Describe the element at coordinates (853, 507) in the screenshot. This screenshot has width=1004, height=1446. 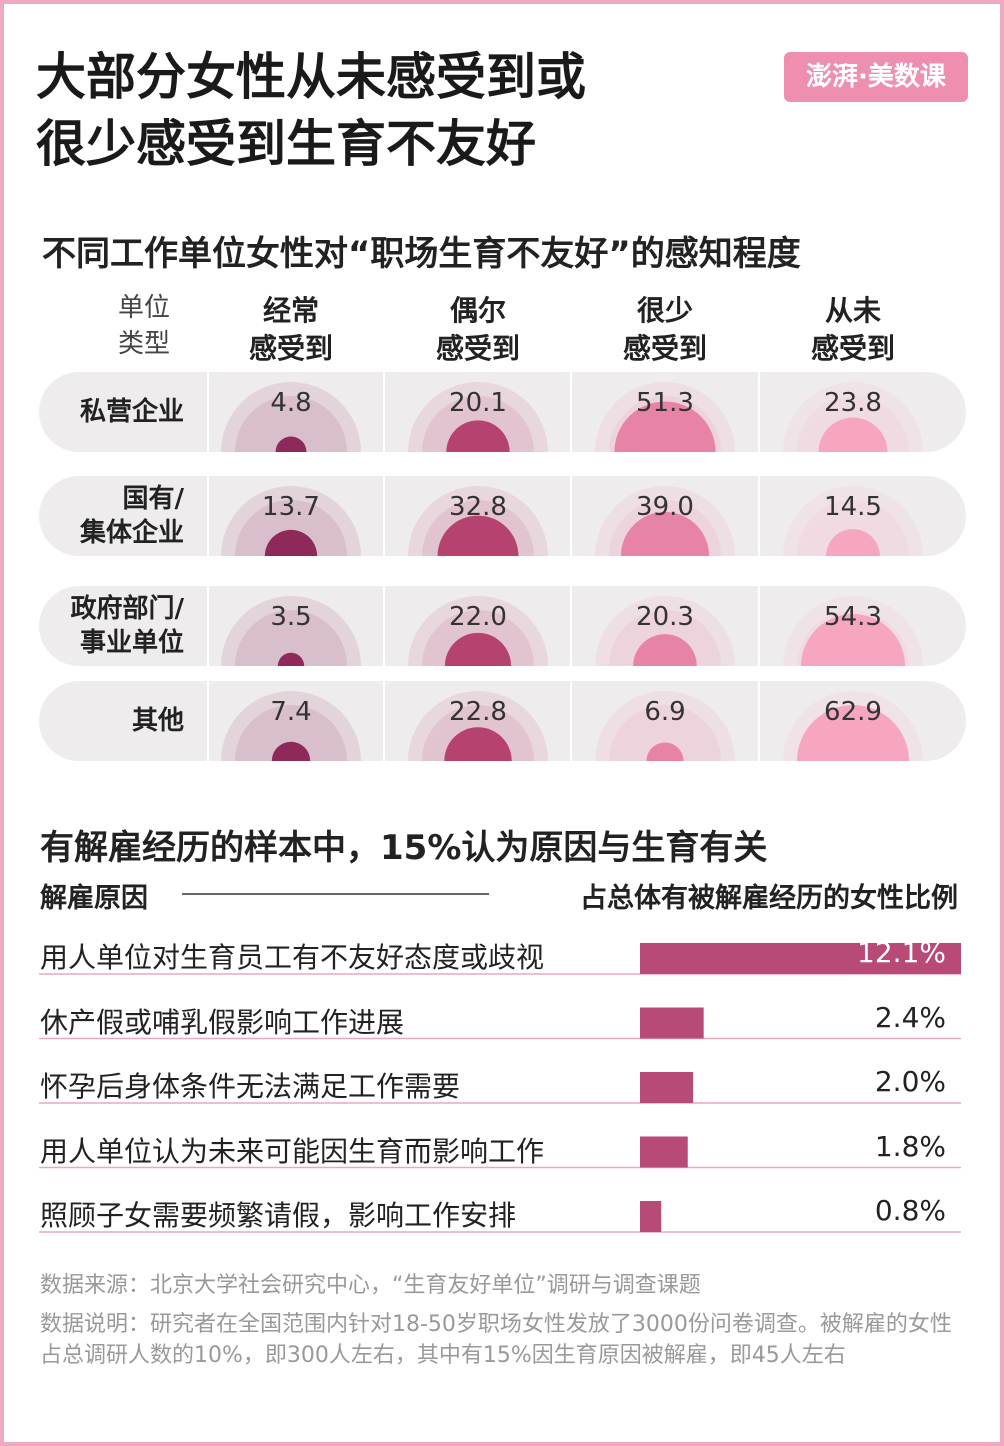
I see `value-label: 14.5` at that location.